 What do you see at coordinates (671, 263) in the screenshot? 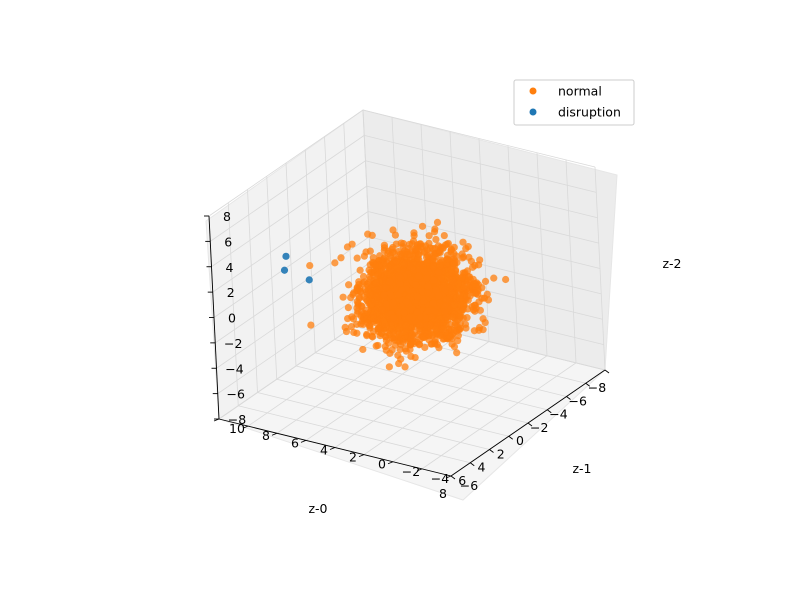
I see `z-axis-label: z-2` at bounding box center [671, 263].